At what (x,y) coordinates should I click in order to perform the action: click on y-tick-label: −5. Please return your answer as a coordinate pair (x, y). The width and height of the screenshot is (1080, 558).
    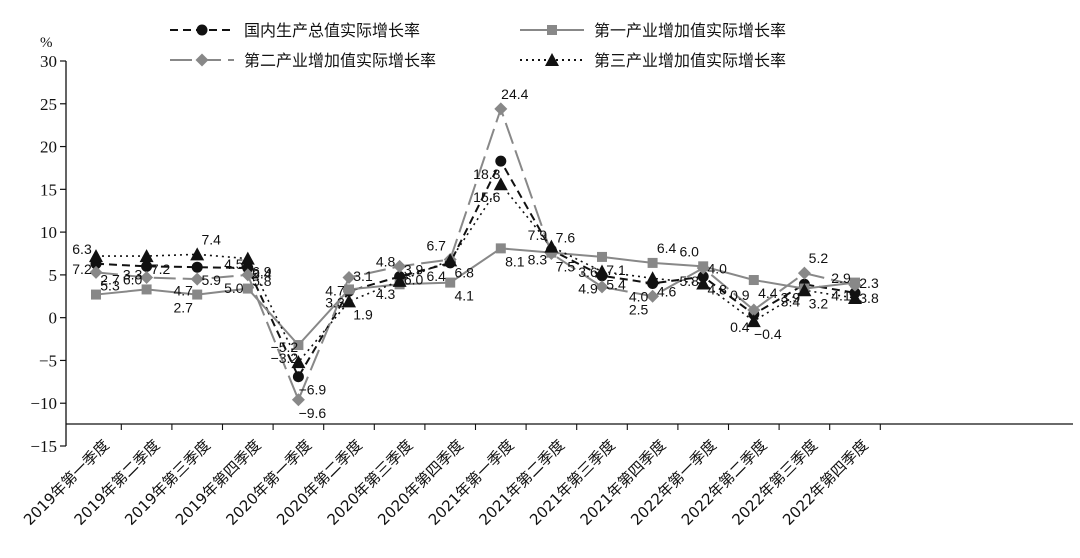
    Looking at the image, I should click on (48, 360).